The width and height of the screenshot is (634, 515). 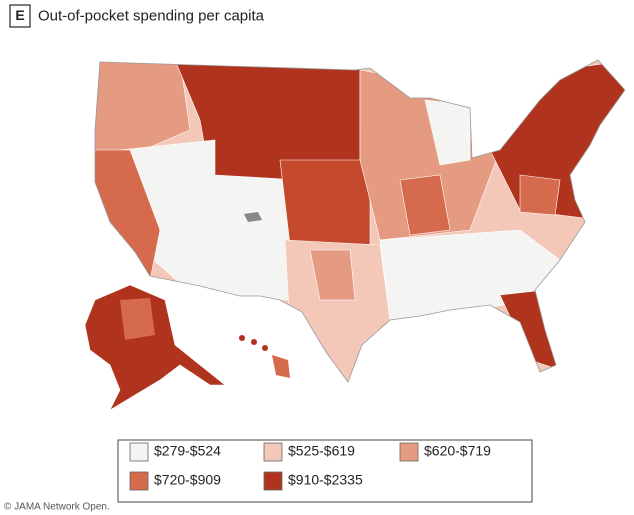 What do you see at coordinates (264, 356) in the screenshot?
I see `hawaii` at bounding box center [264, 356].